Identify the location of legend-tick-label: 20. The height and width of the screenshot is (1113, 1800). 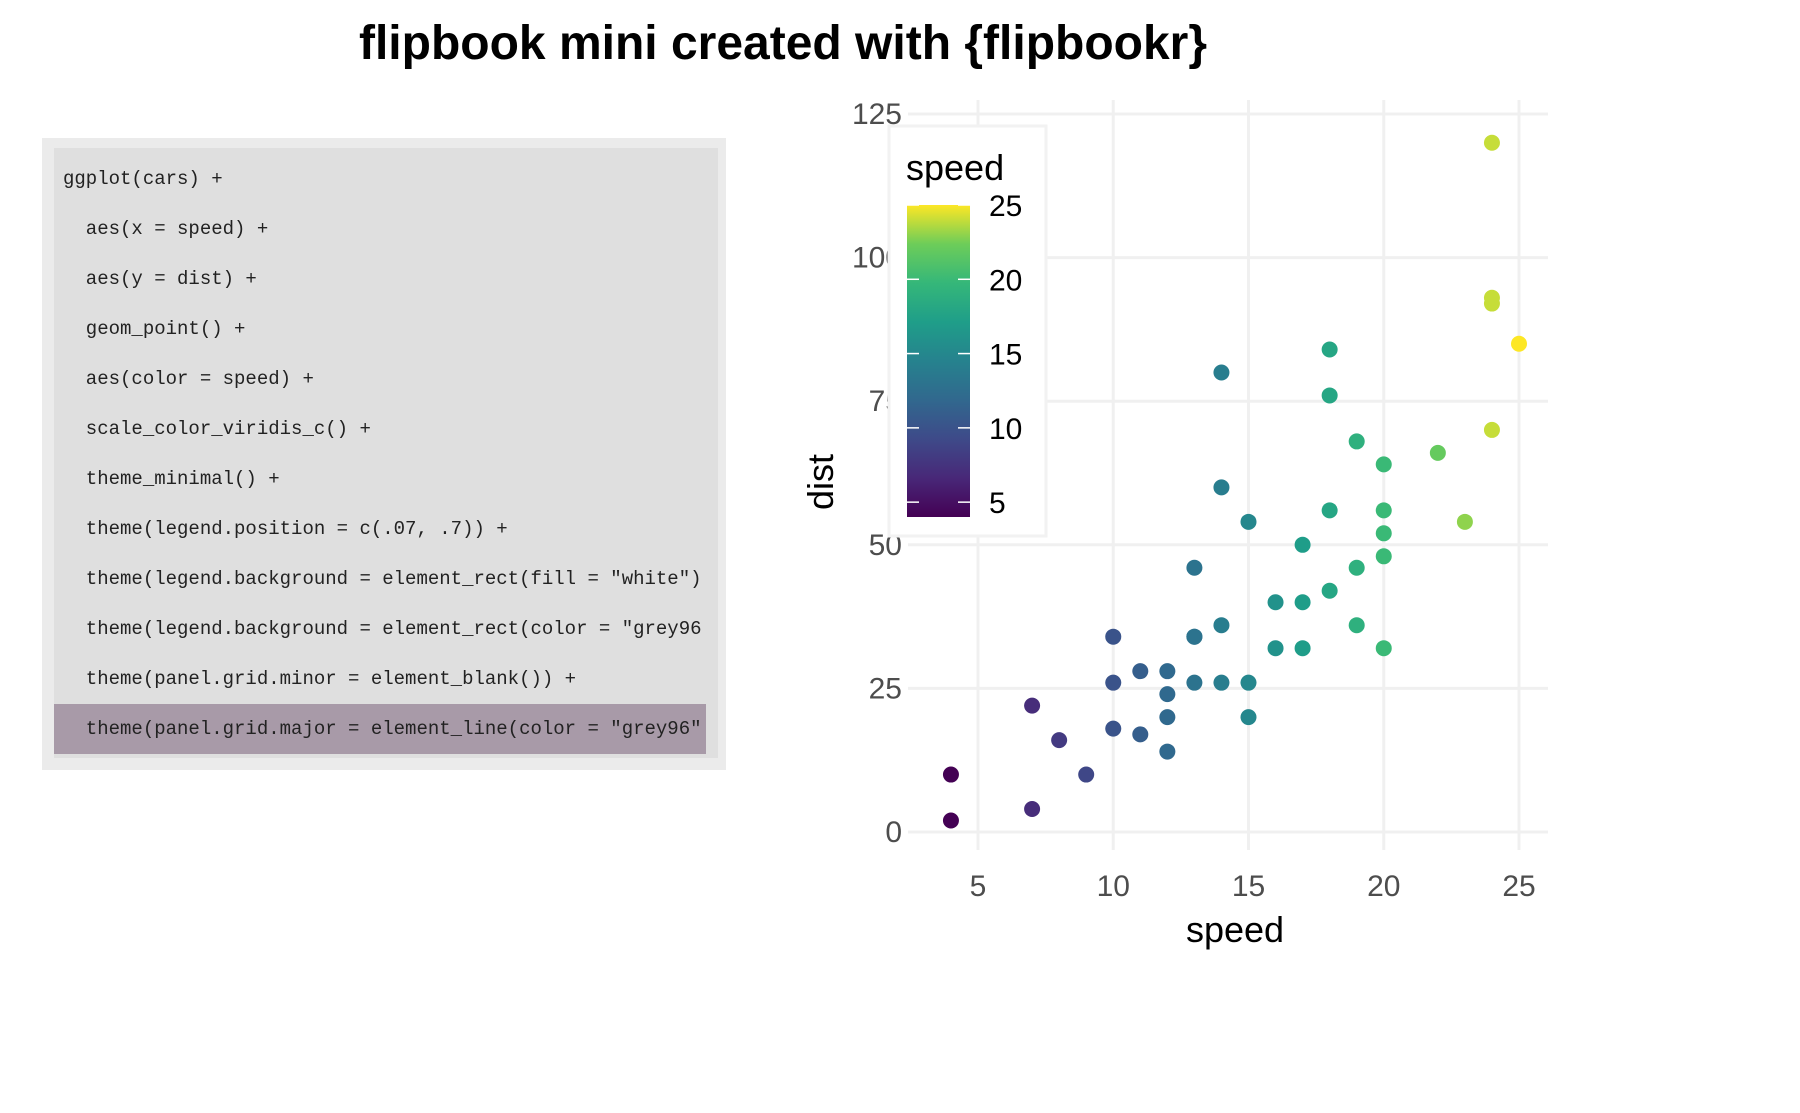
(1005, 280).